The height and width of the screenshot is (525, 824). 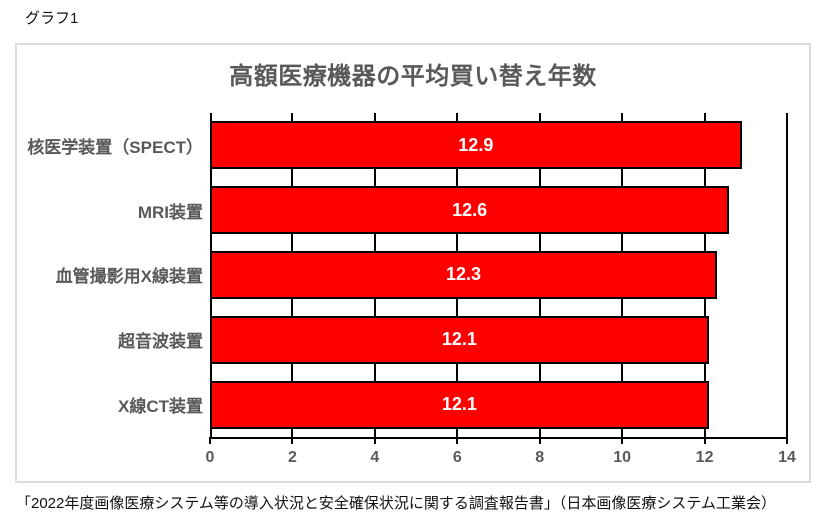 I want to click on bar-value-label: 12.9, so click(x=476, y=144).